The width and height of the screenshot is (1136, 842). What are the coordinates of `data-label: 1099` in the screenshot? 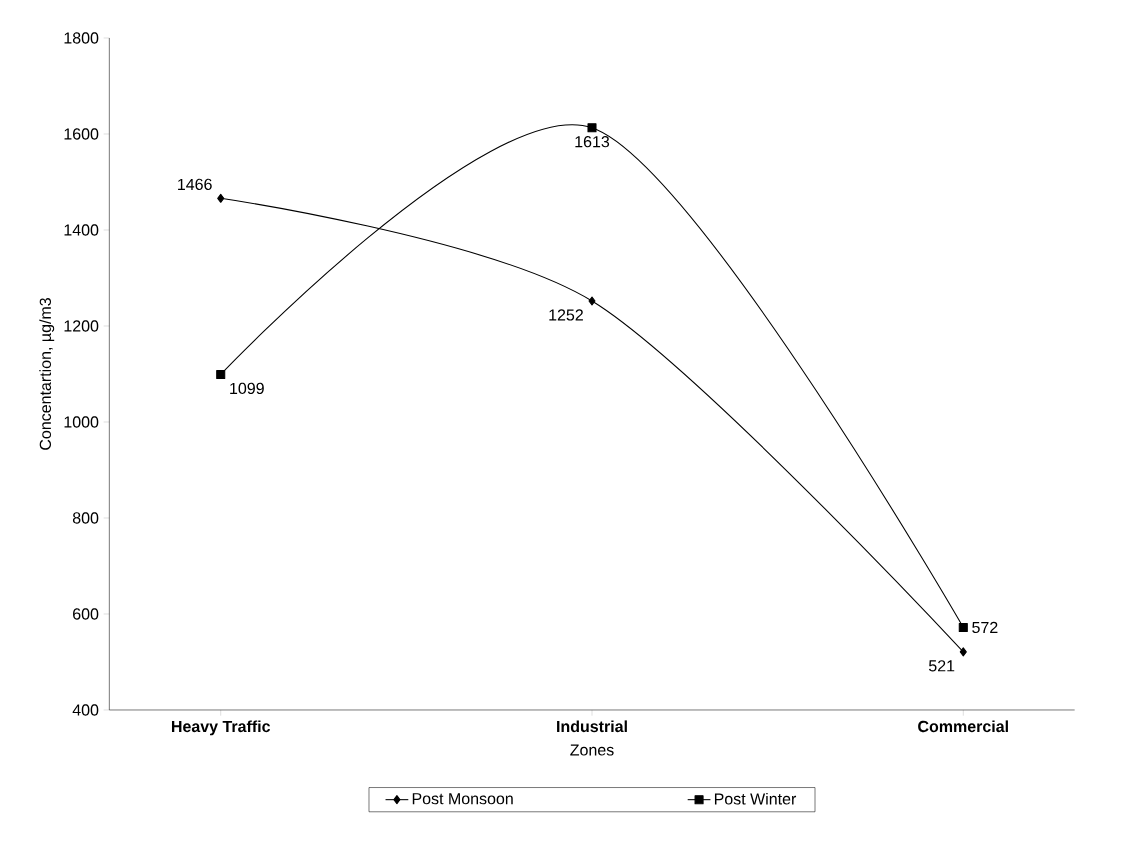 It's located at (247, 388).